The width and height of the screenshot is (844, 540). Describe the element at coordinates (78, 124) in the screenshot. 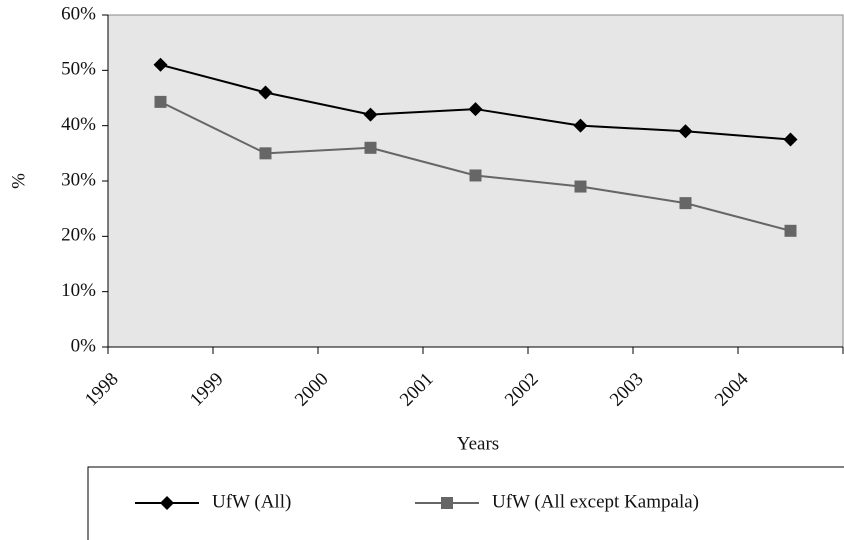

I see `y-tick-label: 40%` at that location.